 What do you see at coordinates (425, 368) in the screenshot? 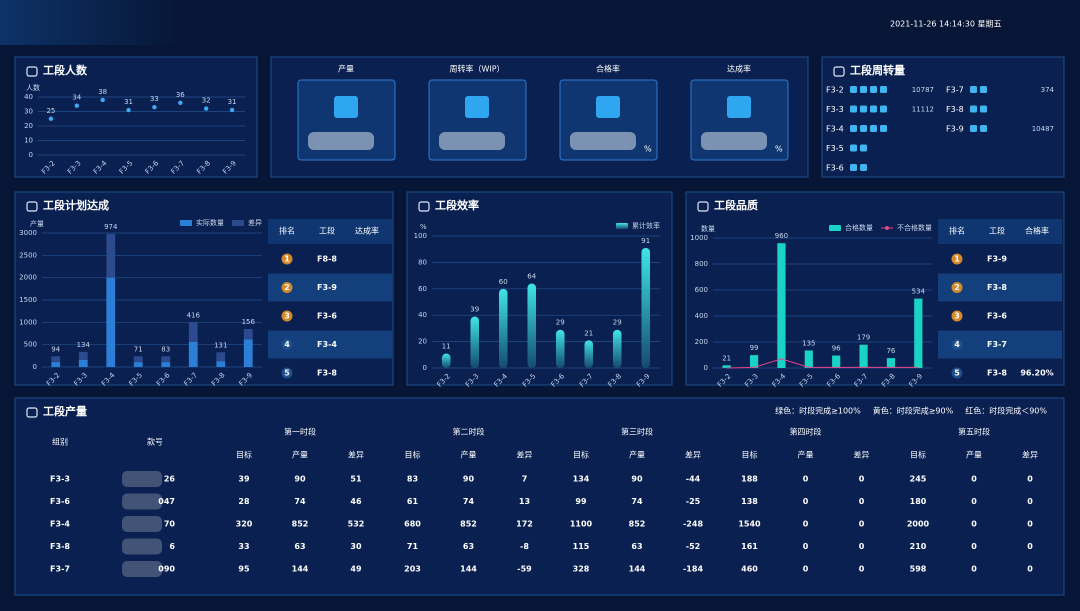
I see `y-tick-label: 0` at bounding box center [425, 368].